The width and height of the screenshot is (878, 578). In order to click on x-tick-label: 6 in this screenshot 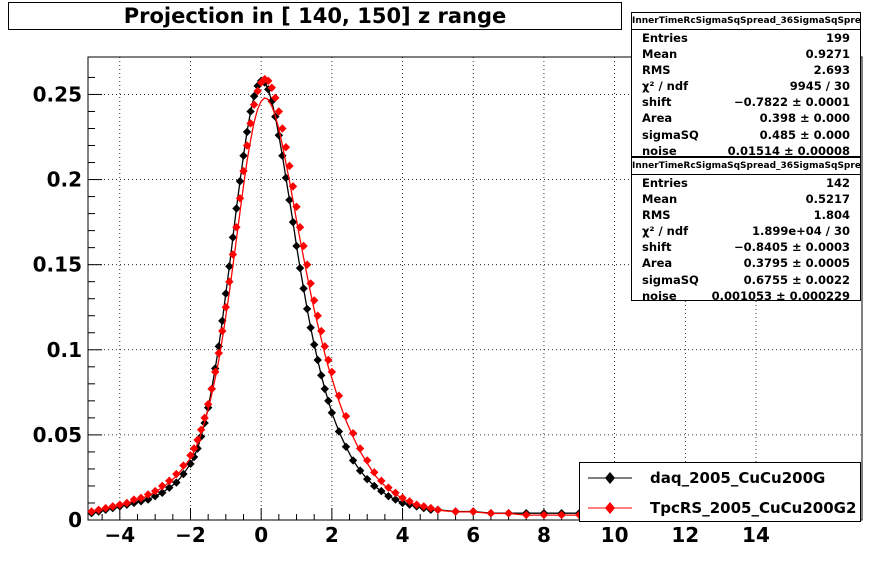, I will do `click(473, 535)`.